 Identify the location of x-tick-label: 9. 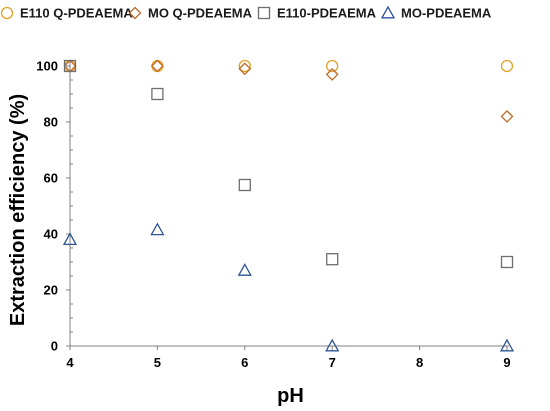
(506, 362).